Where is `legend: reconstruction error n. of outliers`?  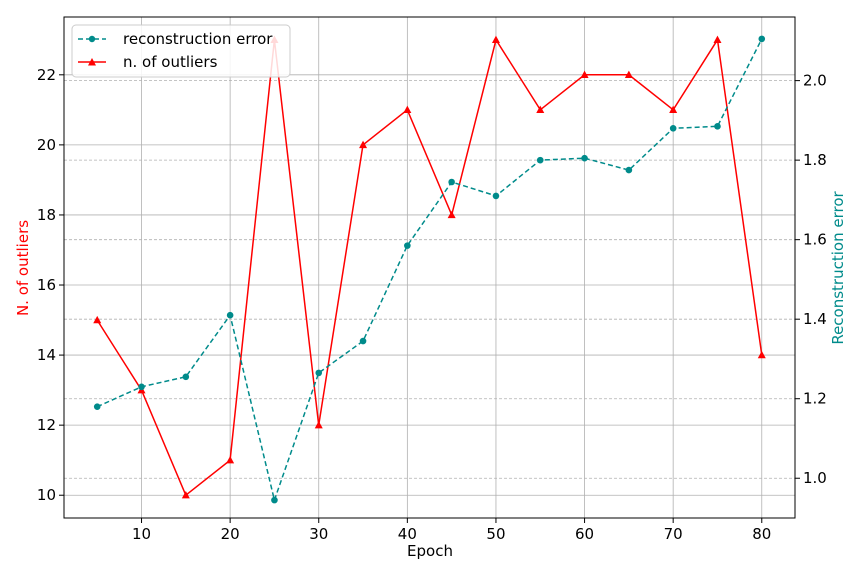
legend: reconstruction error n. of outliers is located at coordinates (181, 51).